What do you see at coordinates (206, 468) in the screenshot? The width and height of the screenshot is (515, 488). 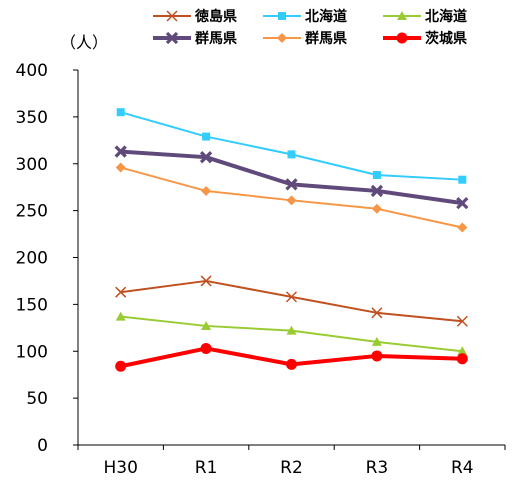 I see `x-tick-label: R1` at bounding box center [206, 468].